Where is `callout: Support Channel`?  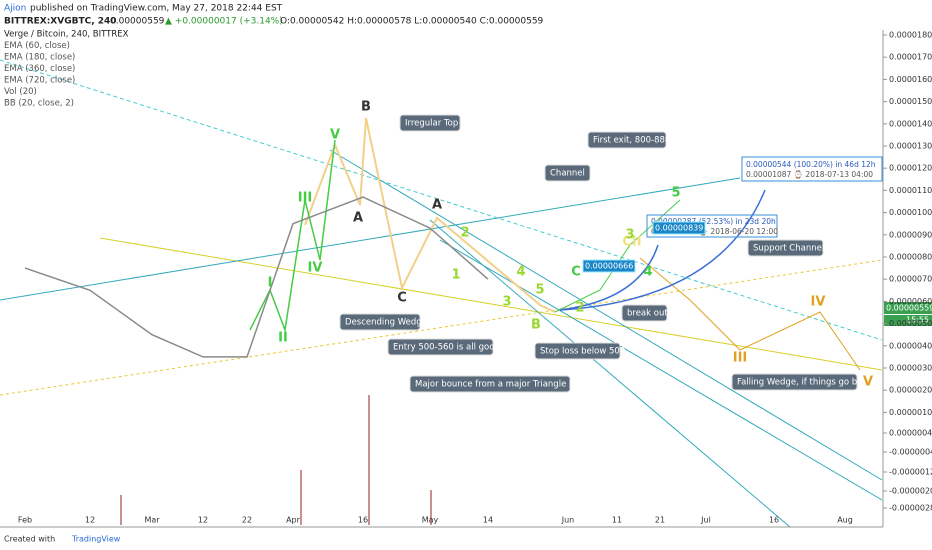
callout: Support Channel is located at coordinates (788, 249).